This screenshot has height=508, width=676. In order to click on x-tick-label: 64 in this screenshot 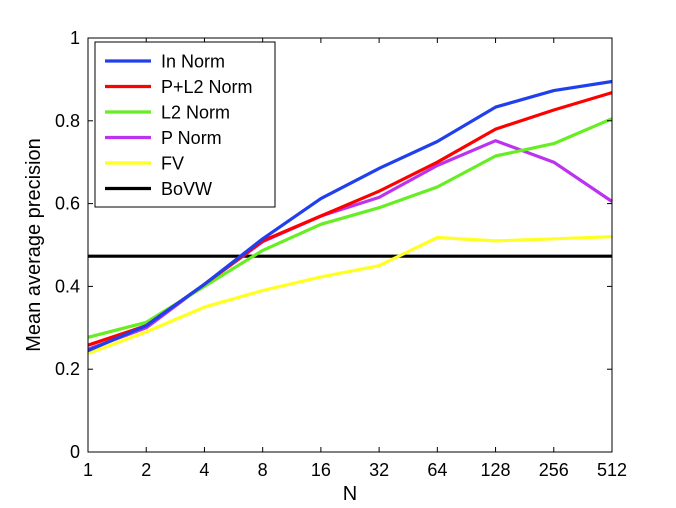, I will do `click(437, 470)`.